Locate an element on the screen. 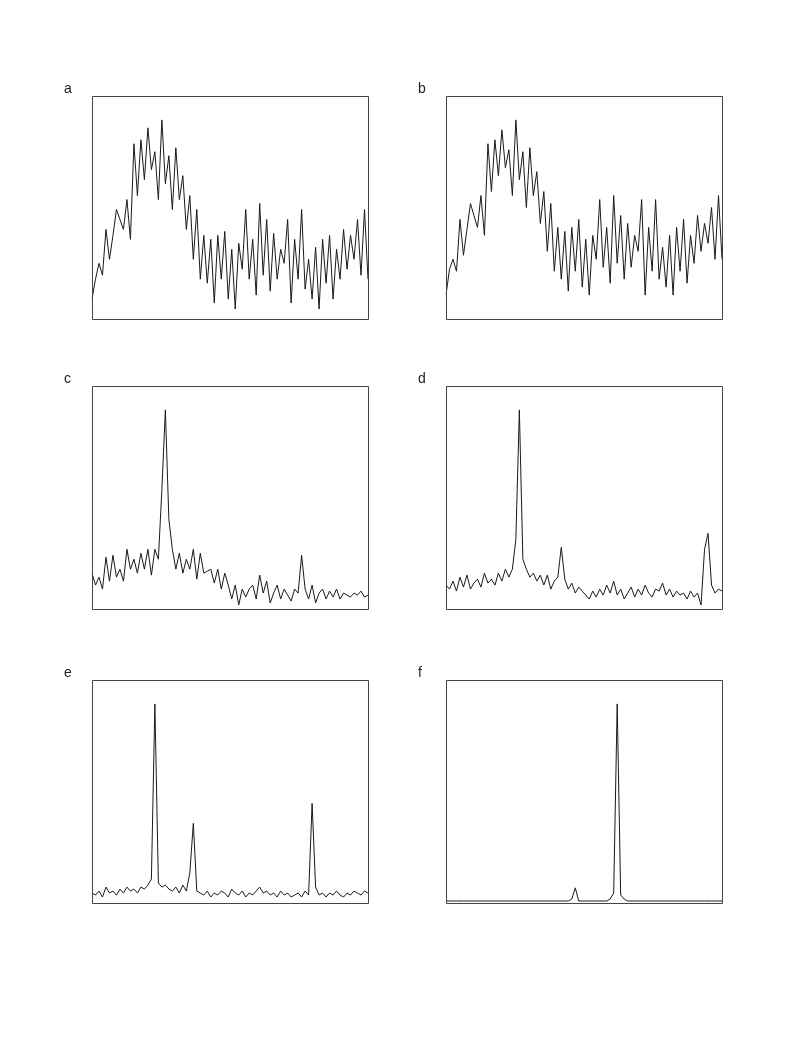  chart-title: e is located at coordinates (68, 672).